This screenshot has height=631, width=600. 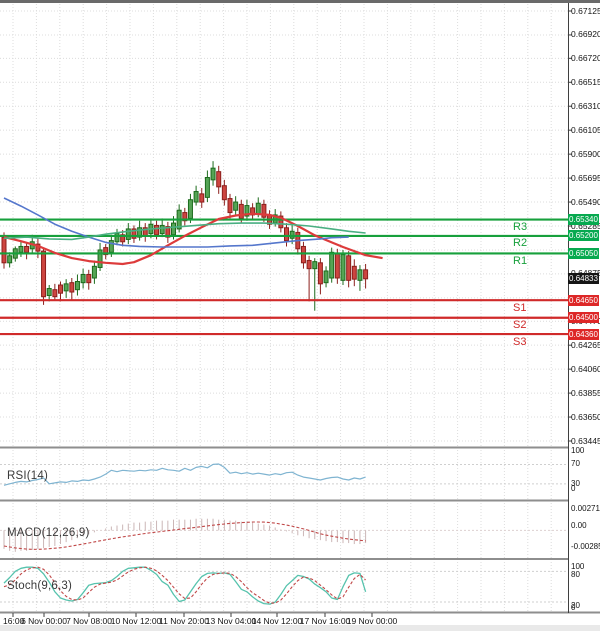 I want to click on price-tick-label: 0.64060, so click(x=585, y=368).